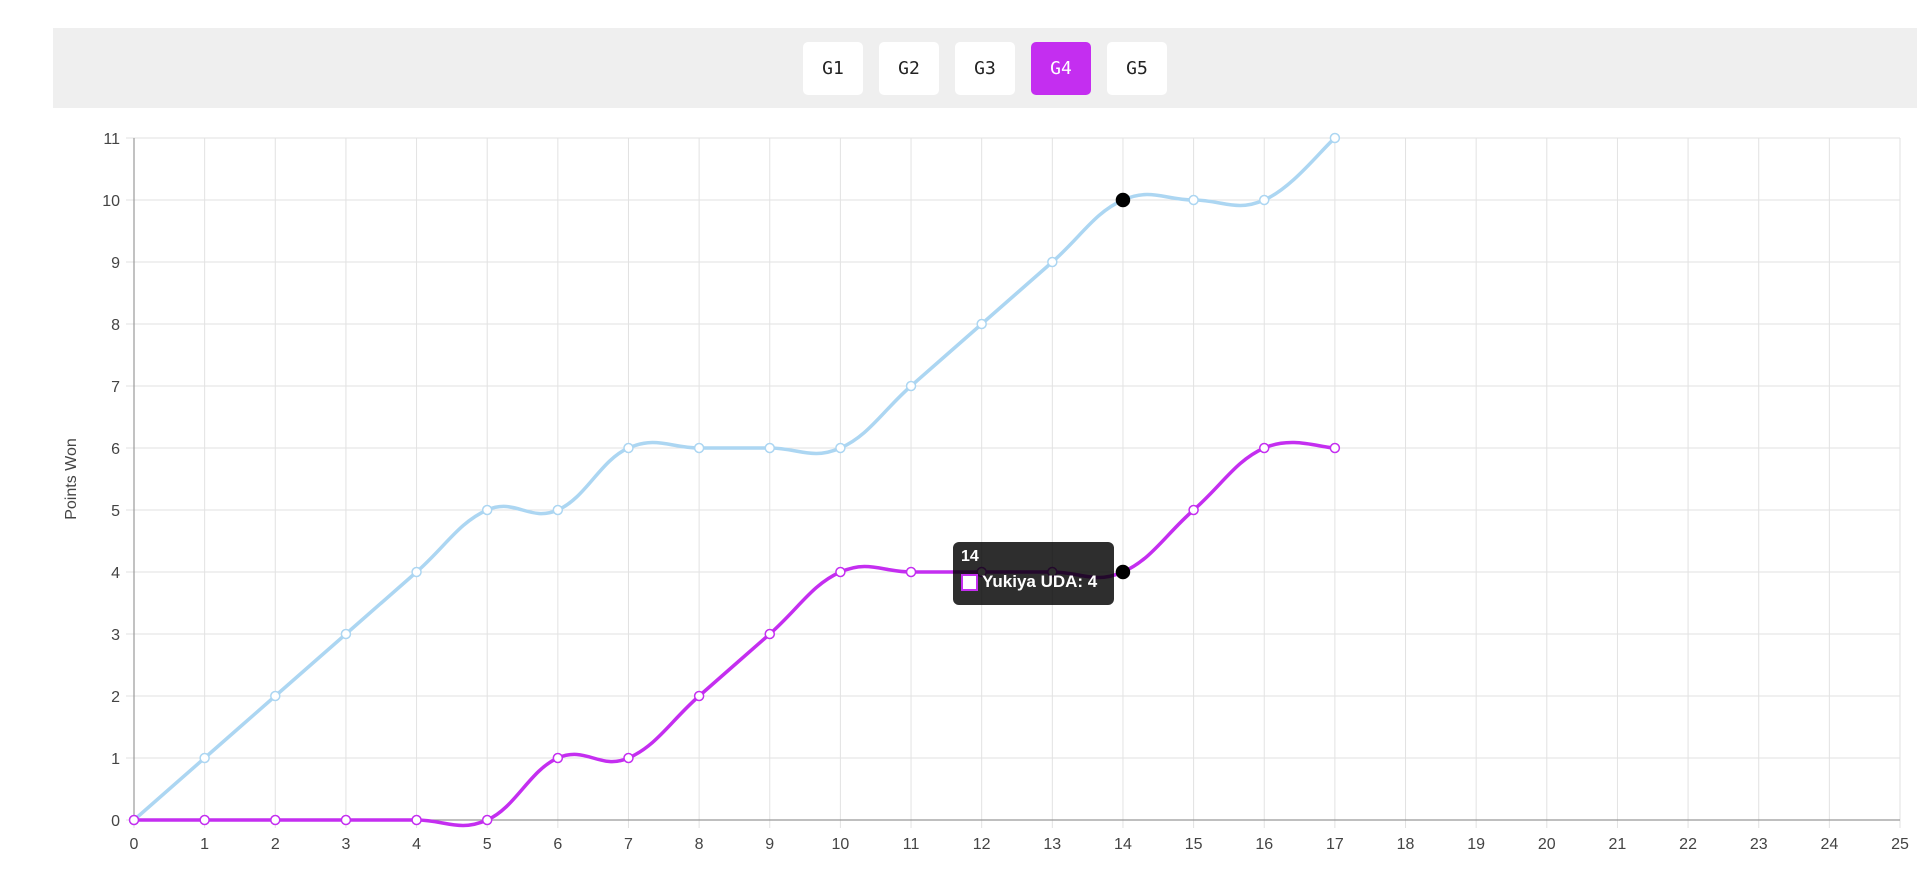 The image size is (1917, 872). Describe the element at coordinates (204, 844) in the screenshot. I see `x-tick-label: 1` at that location.